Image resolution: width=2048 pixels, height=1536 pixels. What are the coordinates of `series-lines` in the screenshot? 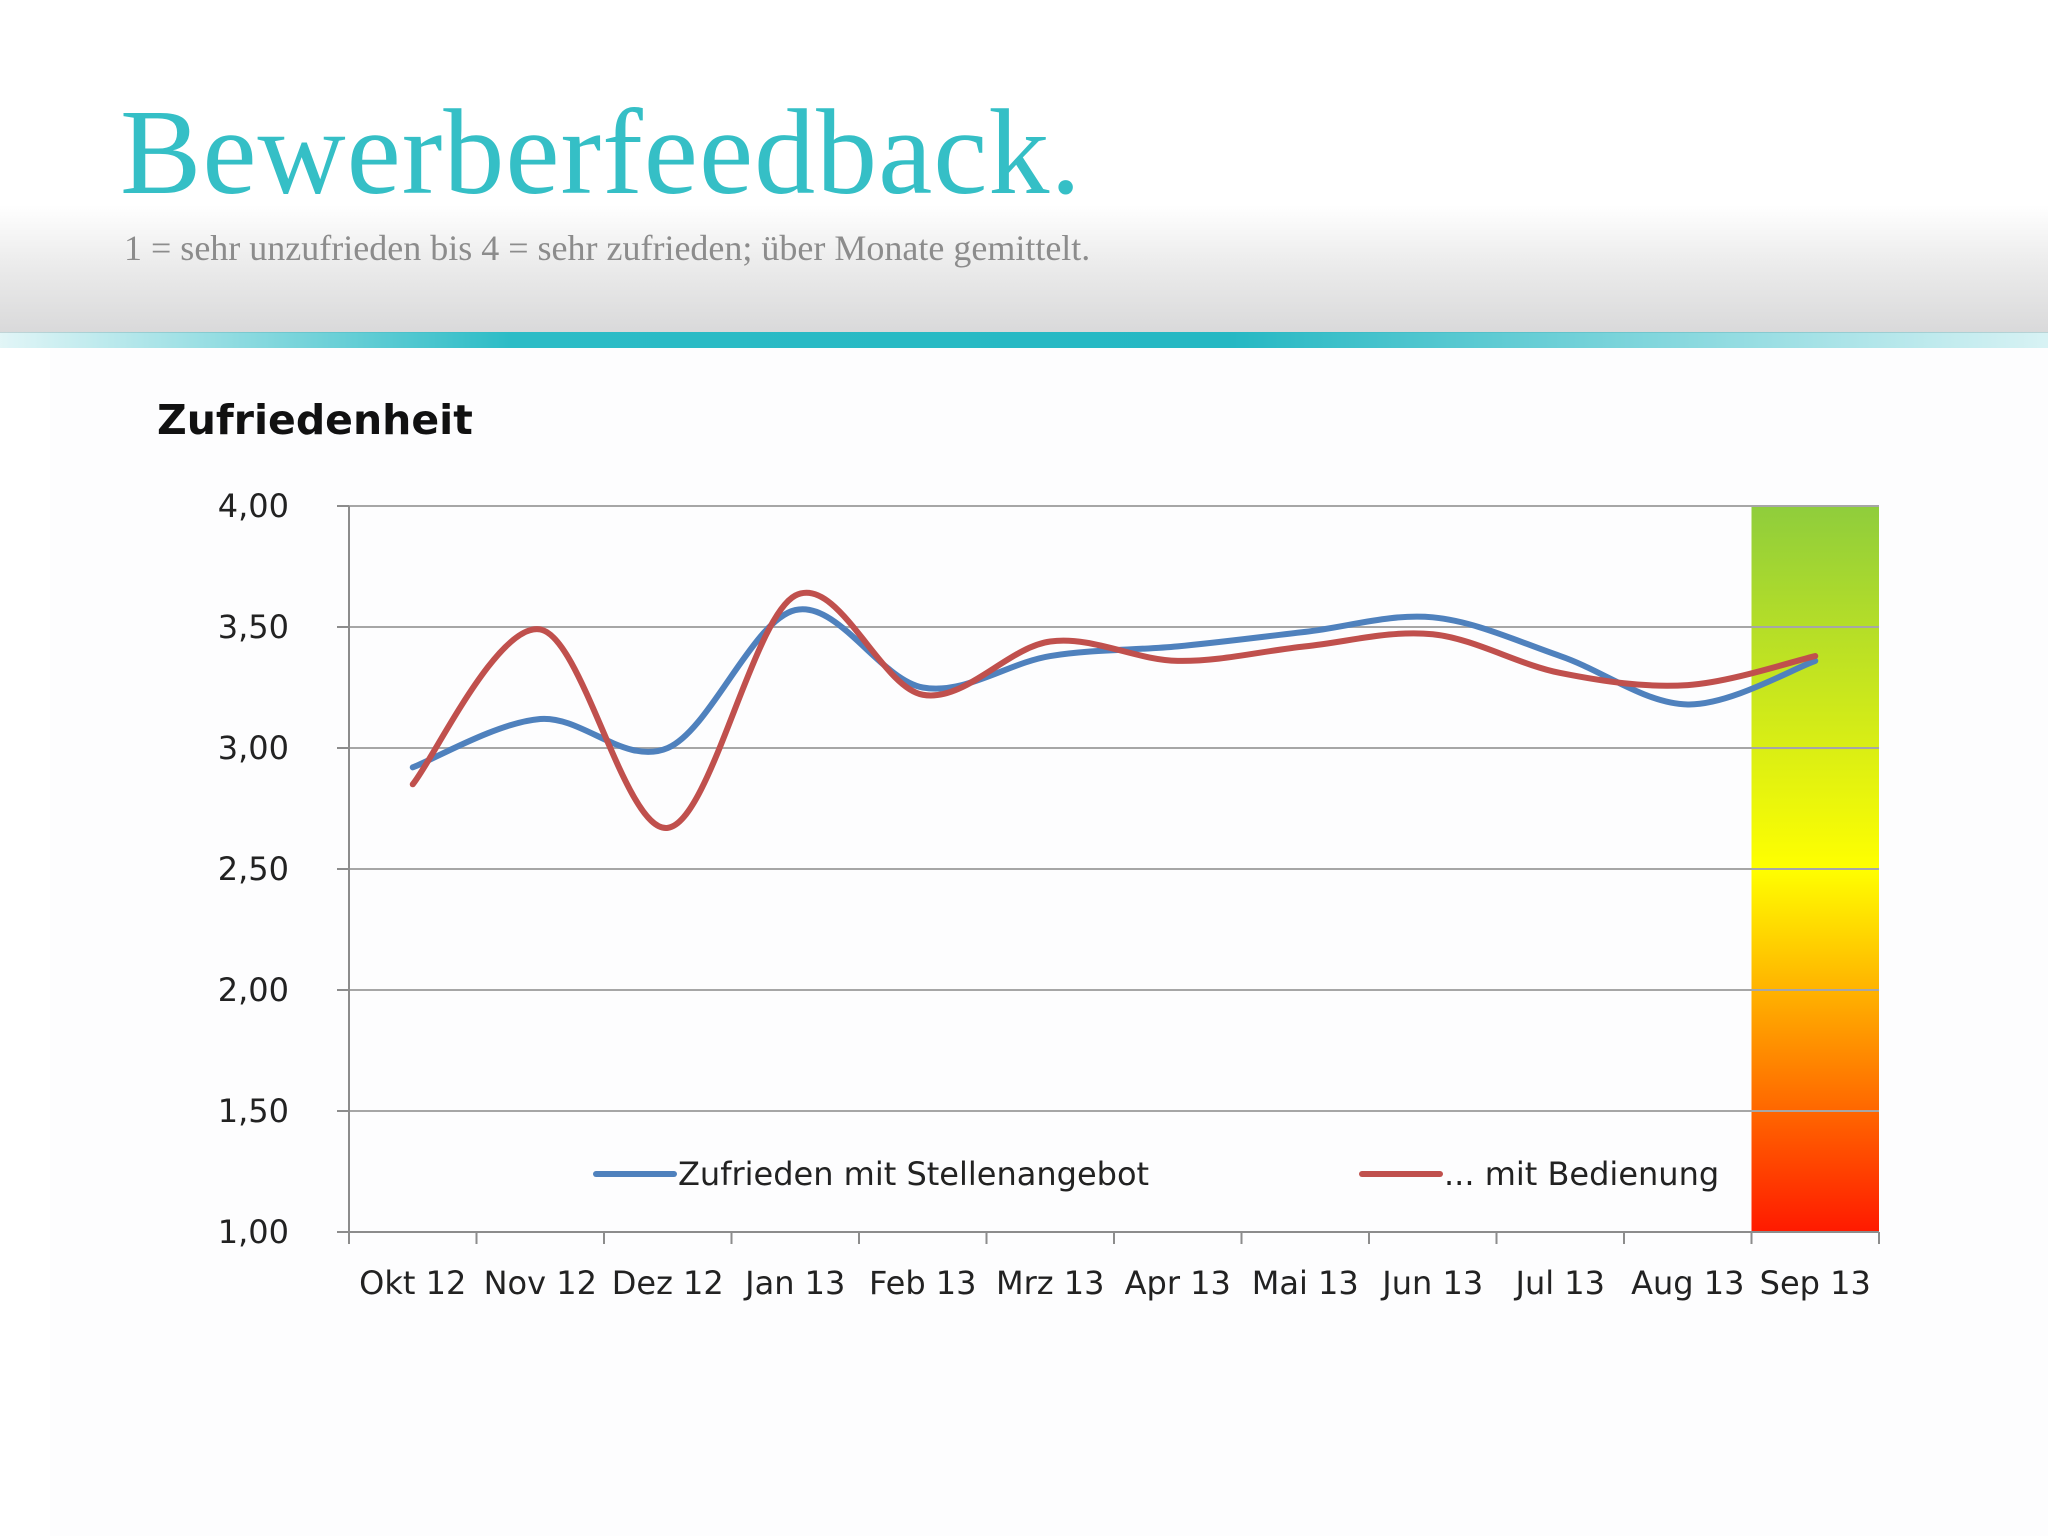 It's located at (1114, 710).